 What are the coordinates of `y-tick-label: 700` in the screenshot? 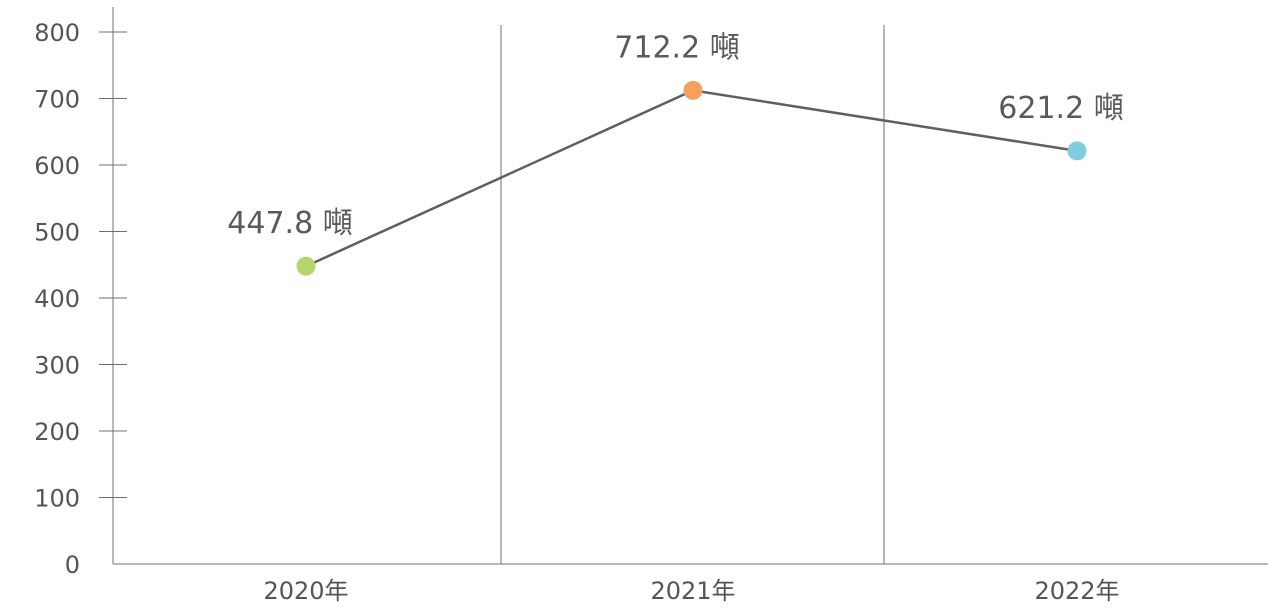 It's located at (57, 100).